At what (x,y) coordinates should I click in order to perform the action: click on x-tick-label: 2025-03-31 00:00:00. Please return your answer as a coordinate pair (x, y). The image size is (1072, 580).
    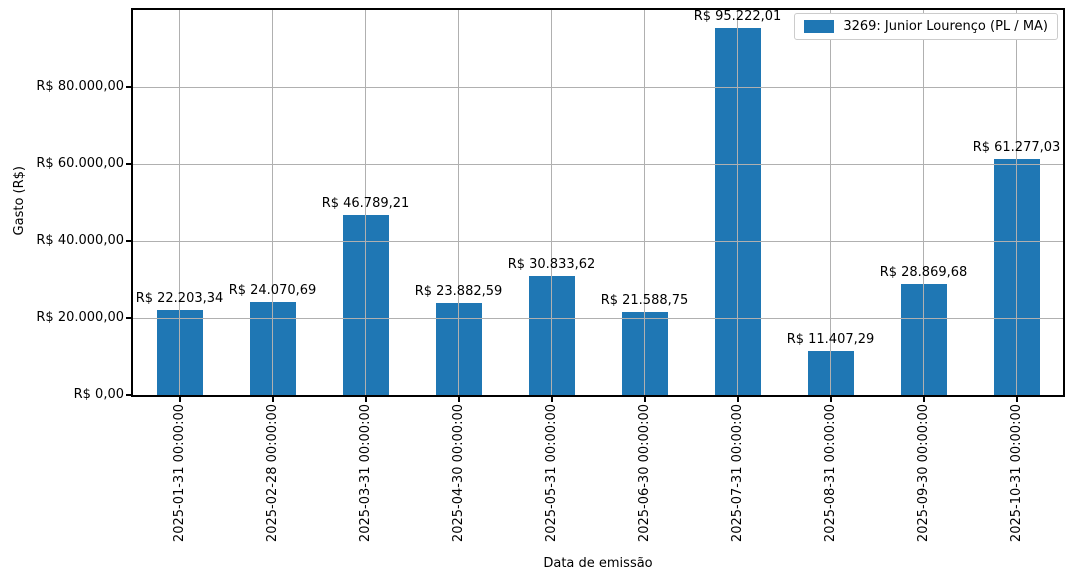
    Looking at the image, I should click on (365, 473).